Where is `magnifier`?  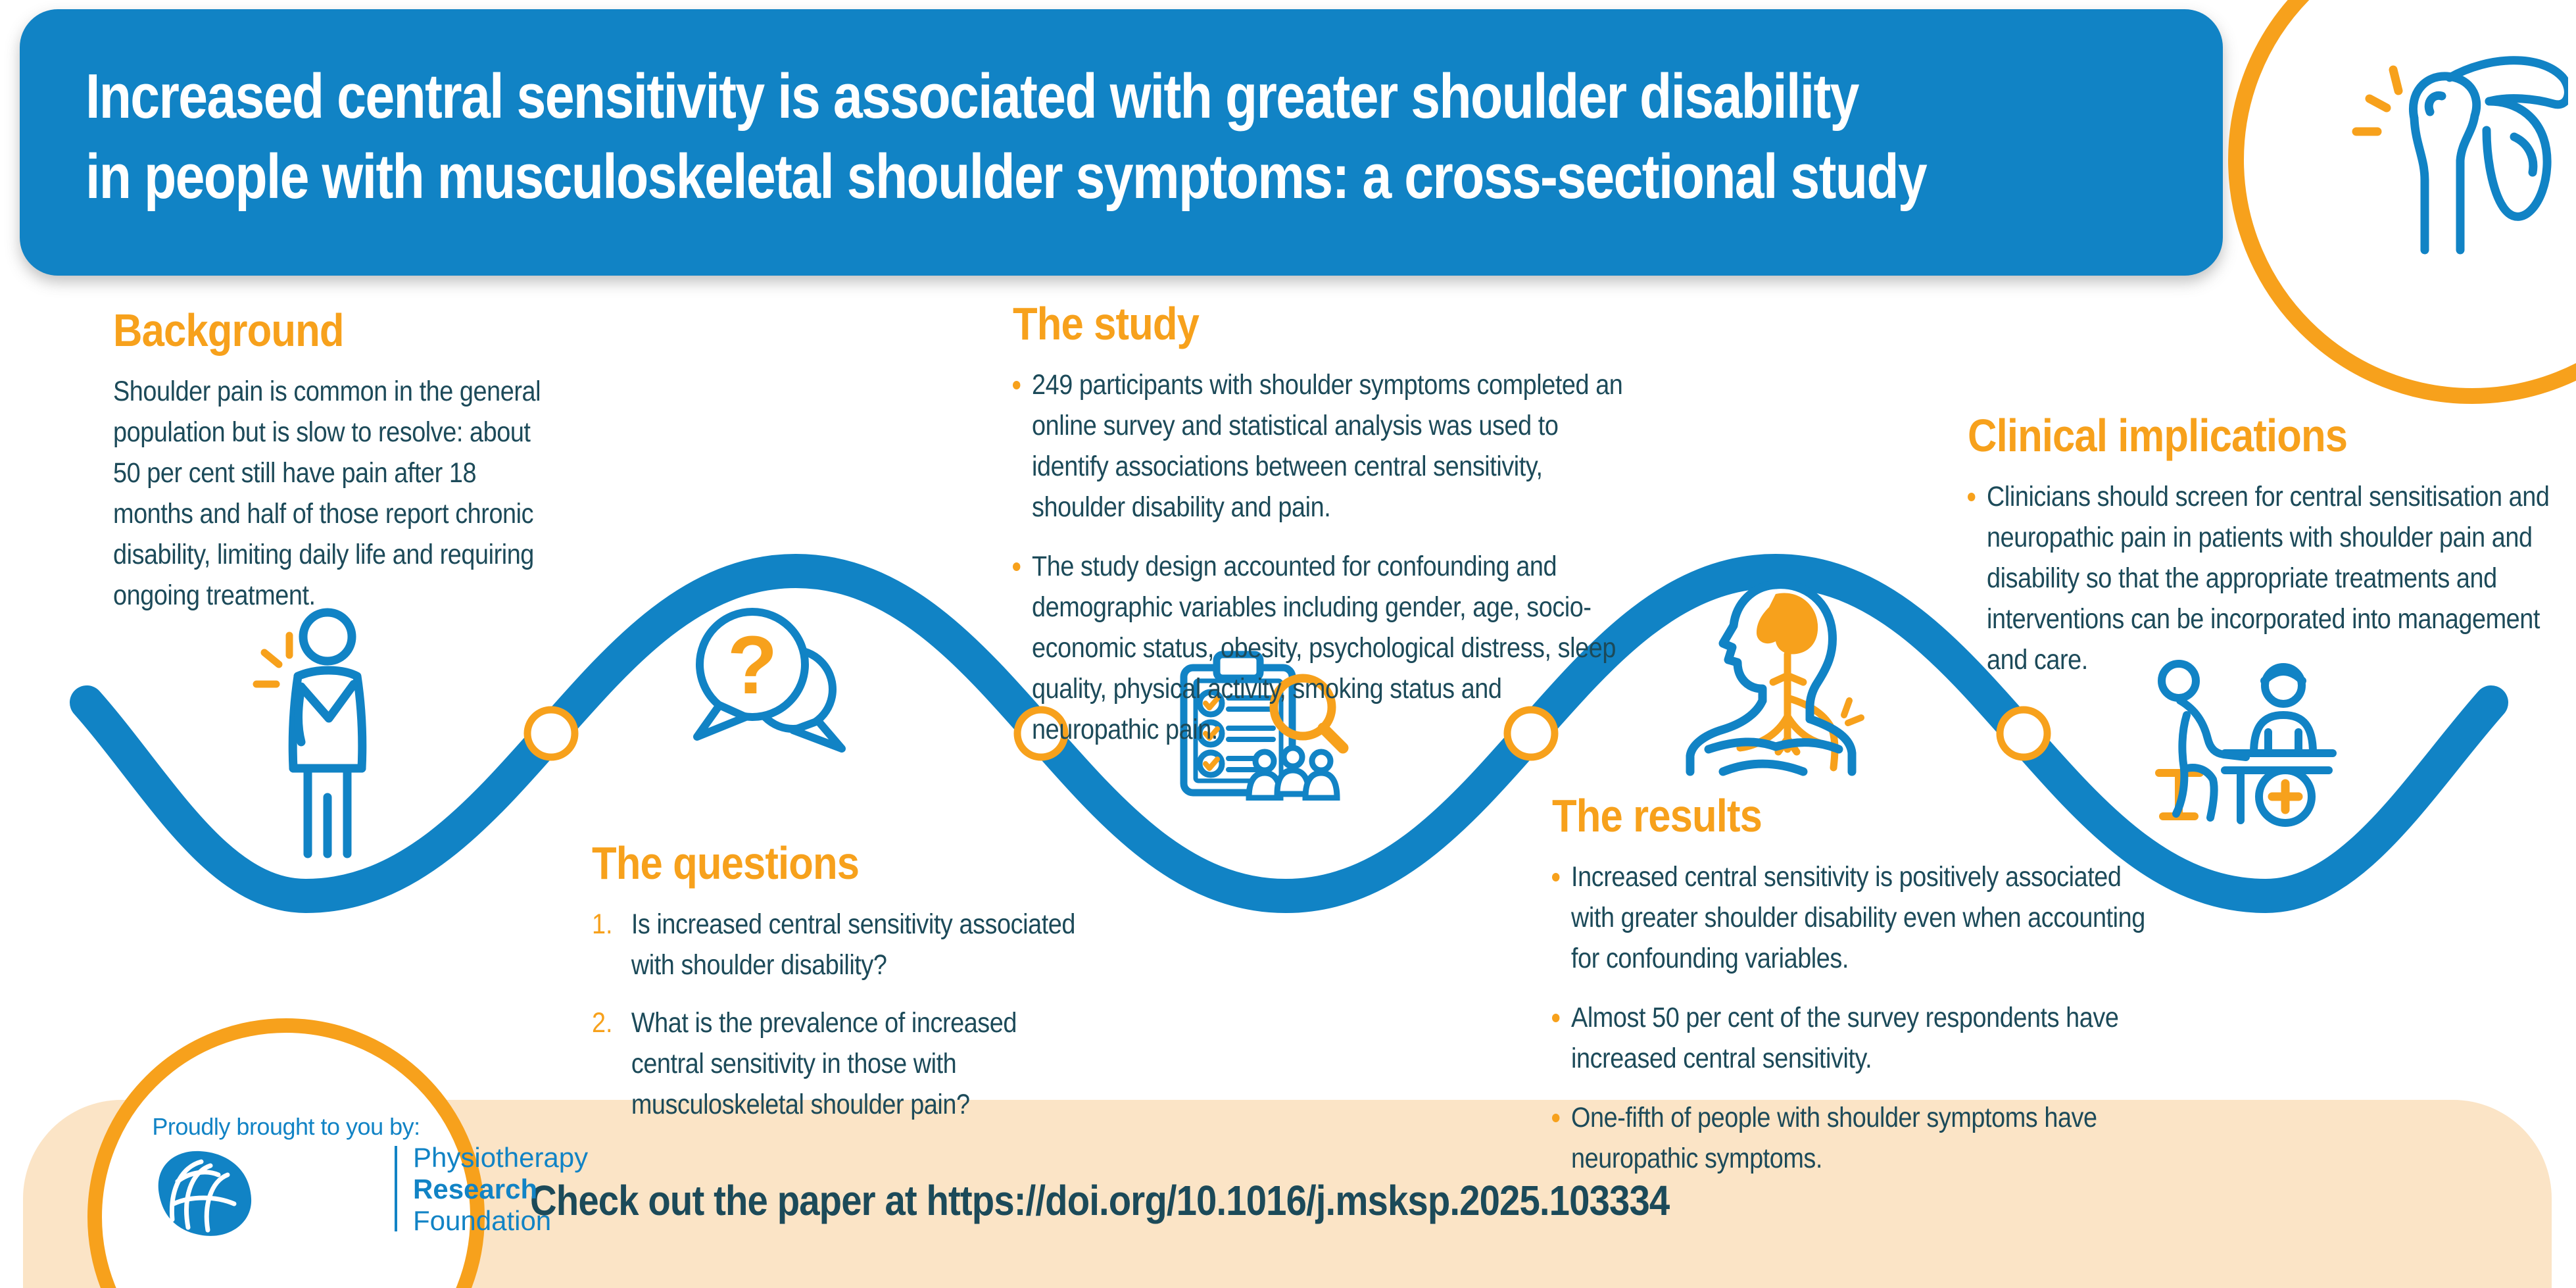
magnifier is located at coordinates (1309, 714).